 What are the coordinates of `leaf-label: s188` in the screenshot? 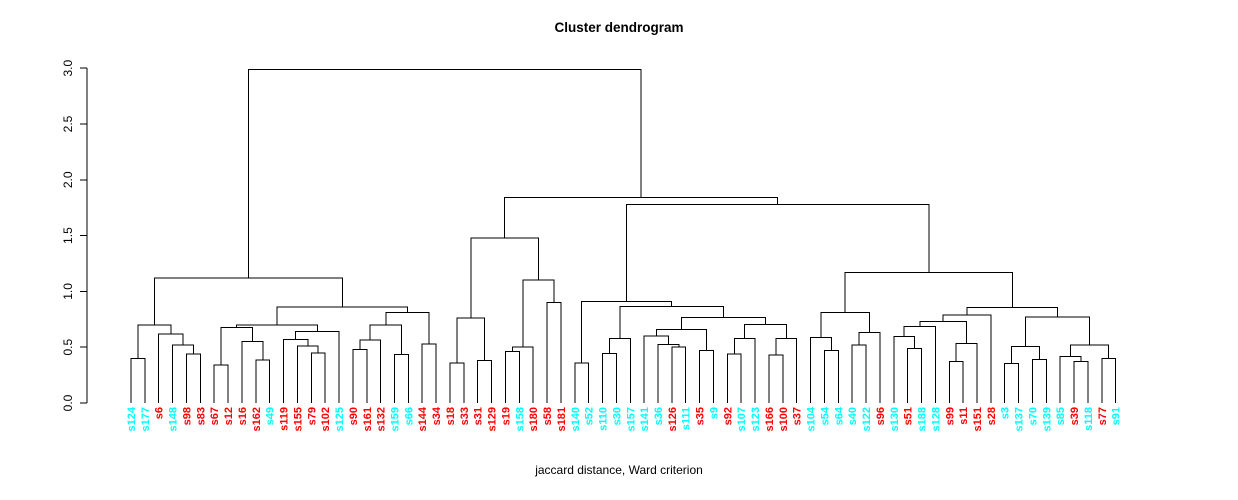 It's located at (923, 419).